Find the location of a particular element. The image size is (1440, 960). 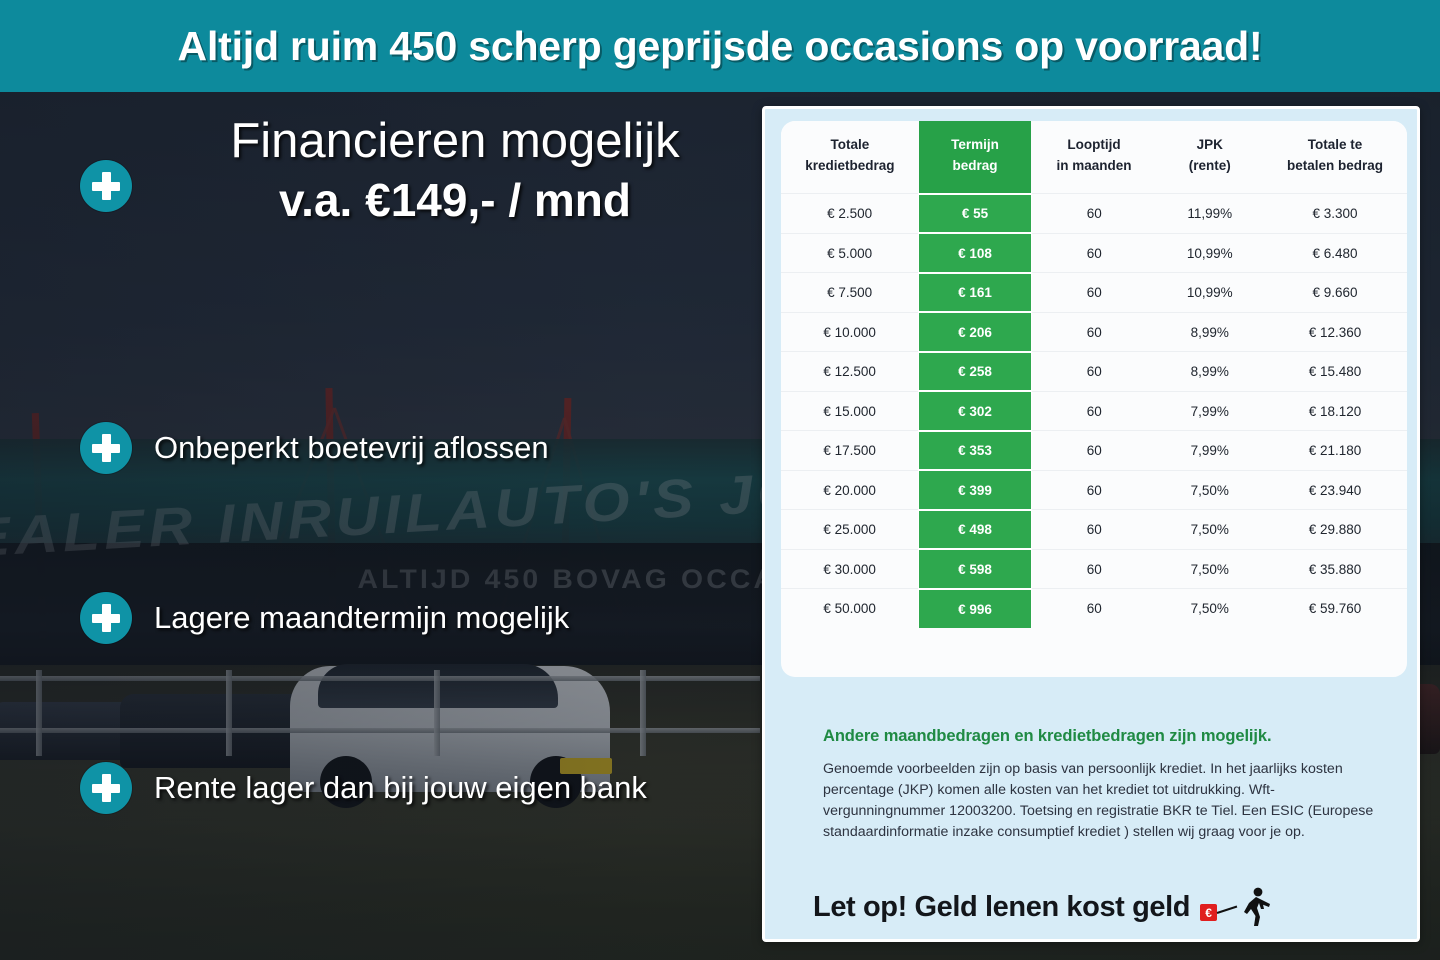

promo-headline-line2: v.a. €149,- / mnd is located at coordinates (455, 199).